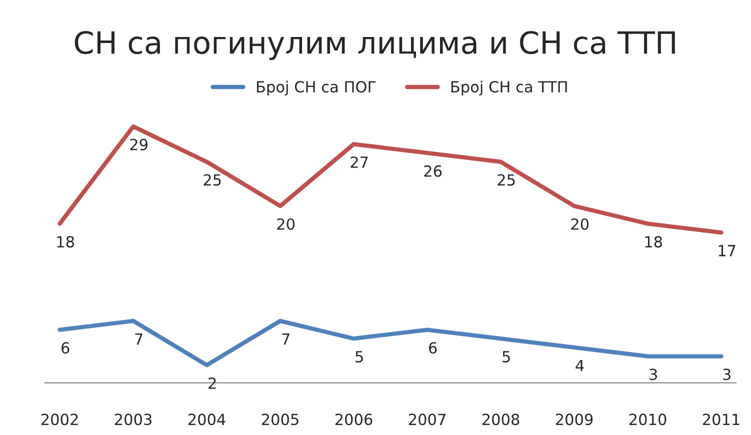 The image size is (751, 435). What do you see at coordinates (280, 420) in the screenshot?
I see `x-tick-label: 2005` at bounding box center [280, 420].